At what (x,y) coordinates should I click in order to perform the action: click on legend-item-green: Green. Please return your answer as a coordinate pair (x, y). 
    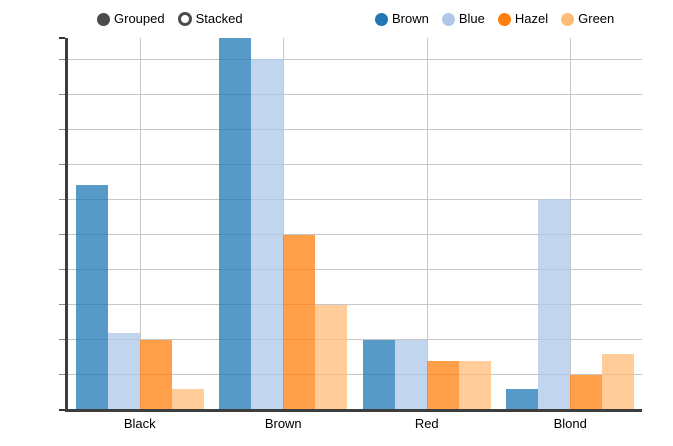
    Looking at the image, I should click on (587, 19).